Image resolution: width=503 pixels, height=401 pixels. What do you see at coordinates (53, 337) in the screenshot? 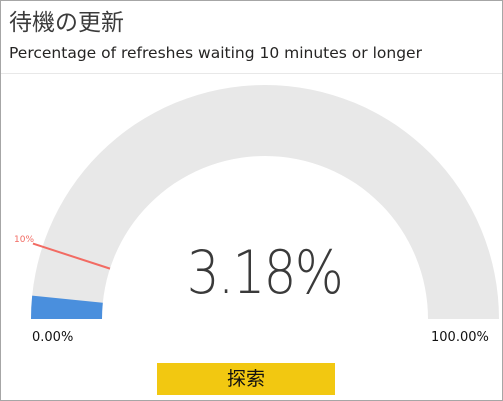
I see `gauge-min-label: 0.00%` at bounding box center [53, 337].